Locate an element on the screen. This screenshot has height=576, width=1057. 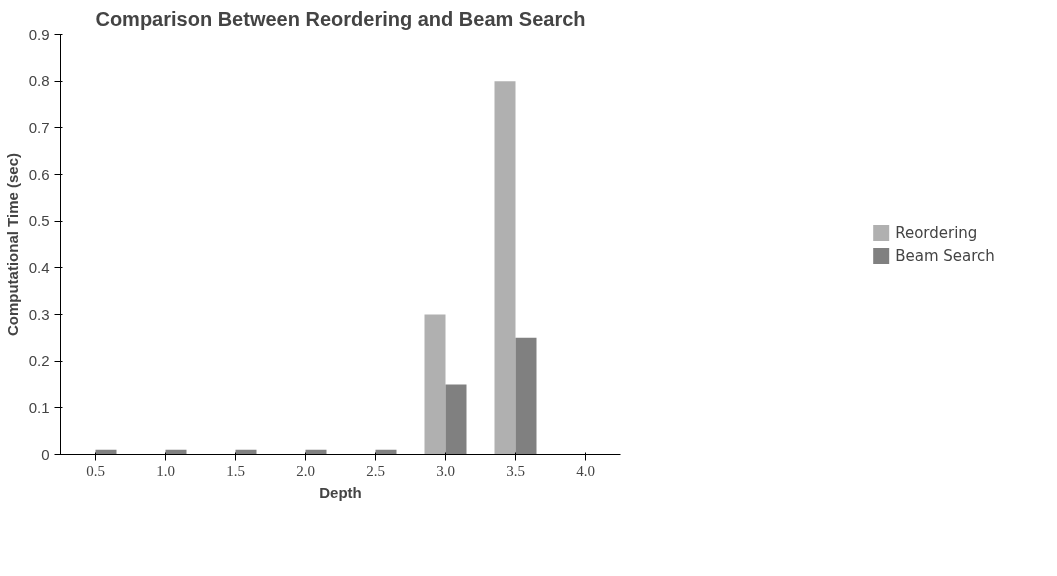
legend-label: Reordering is located at coordinates (936, 232).